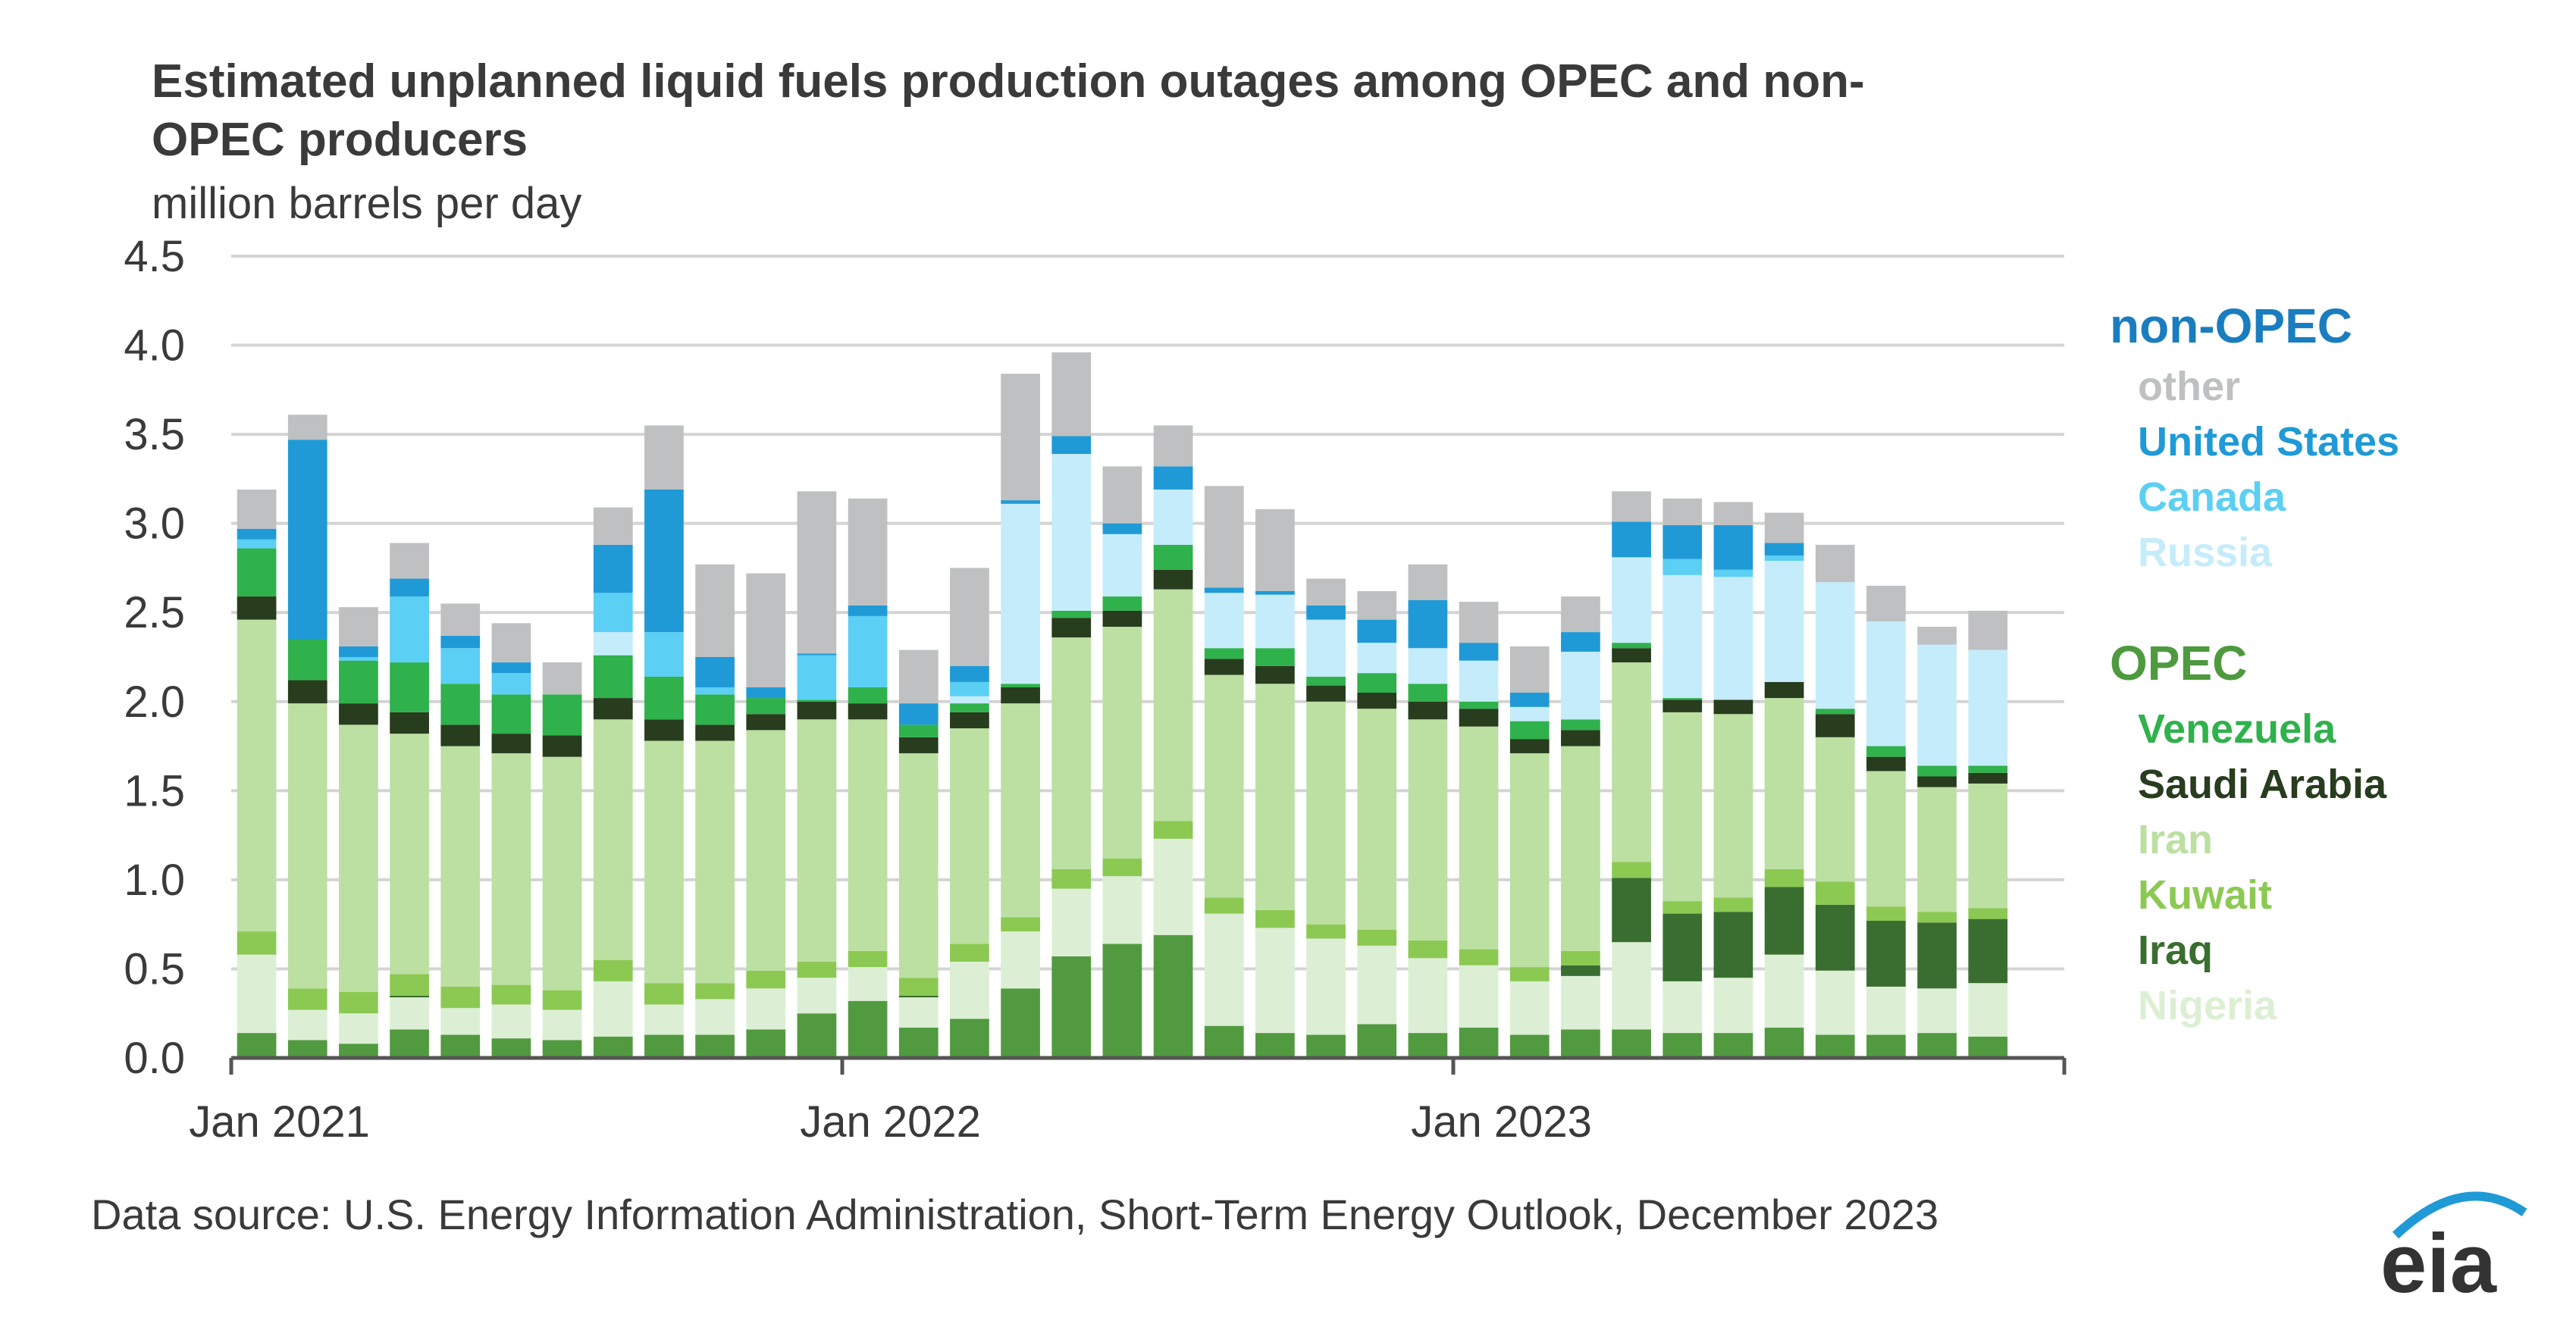 The height and width of the screenshot is (1330, 2576). Describe the element at coordinates (2269, 442) in the screenshot. I see `legend-item-united-states: United States` at that location.